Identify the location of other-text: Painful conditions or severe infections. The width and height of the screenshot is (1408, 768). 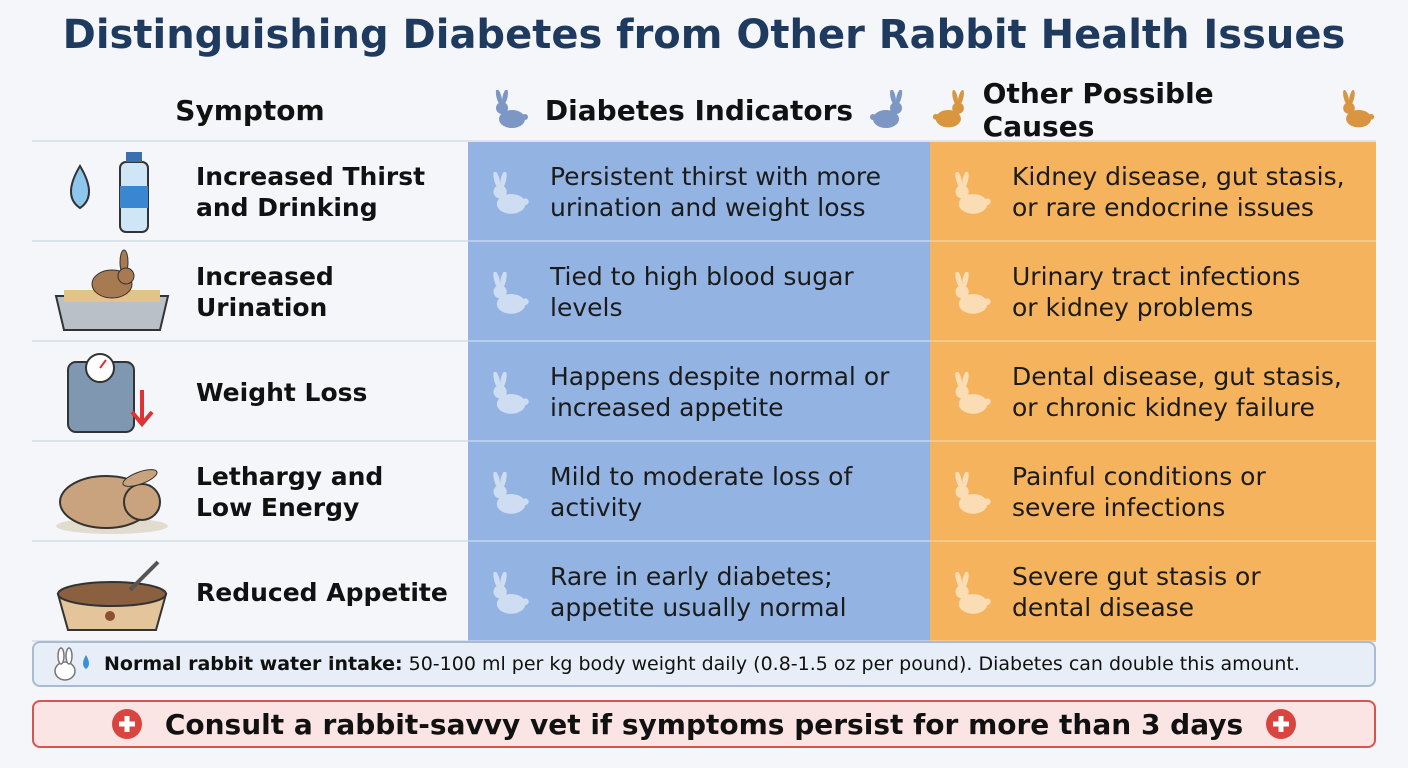
(1139, 492).